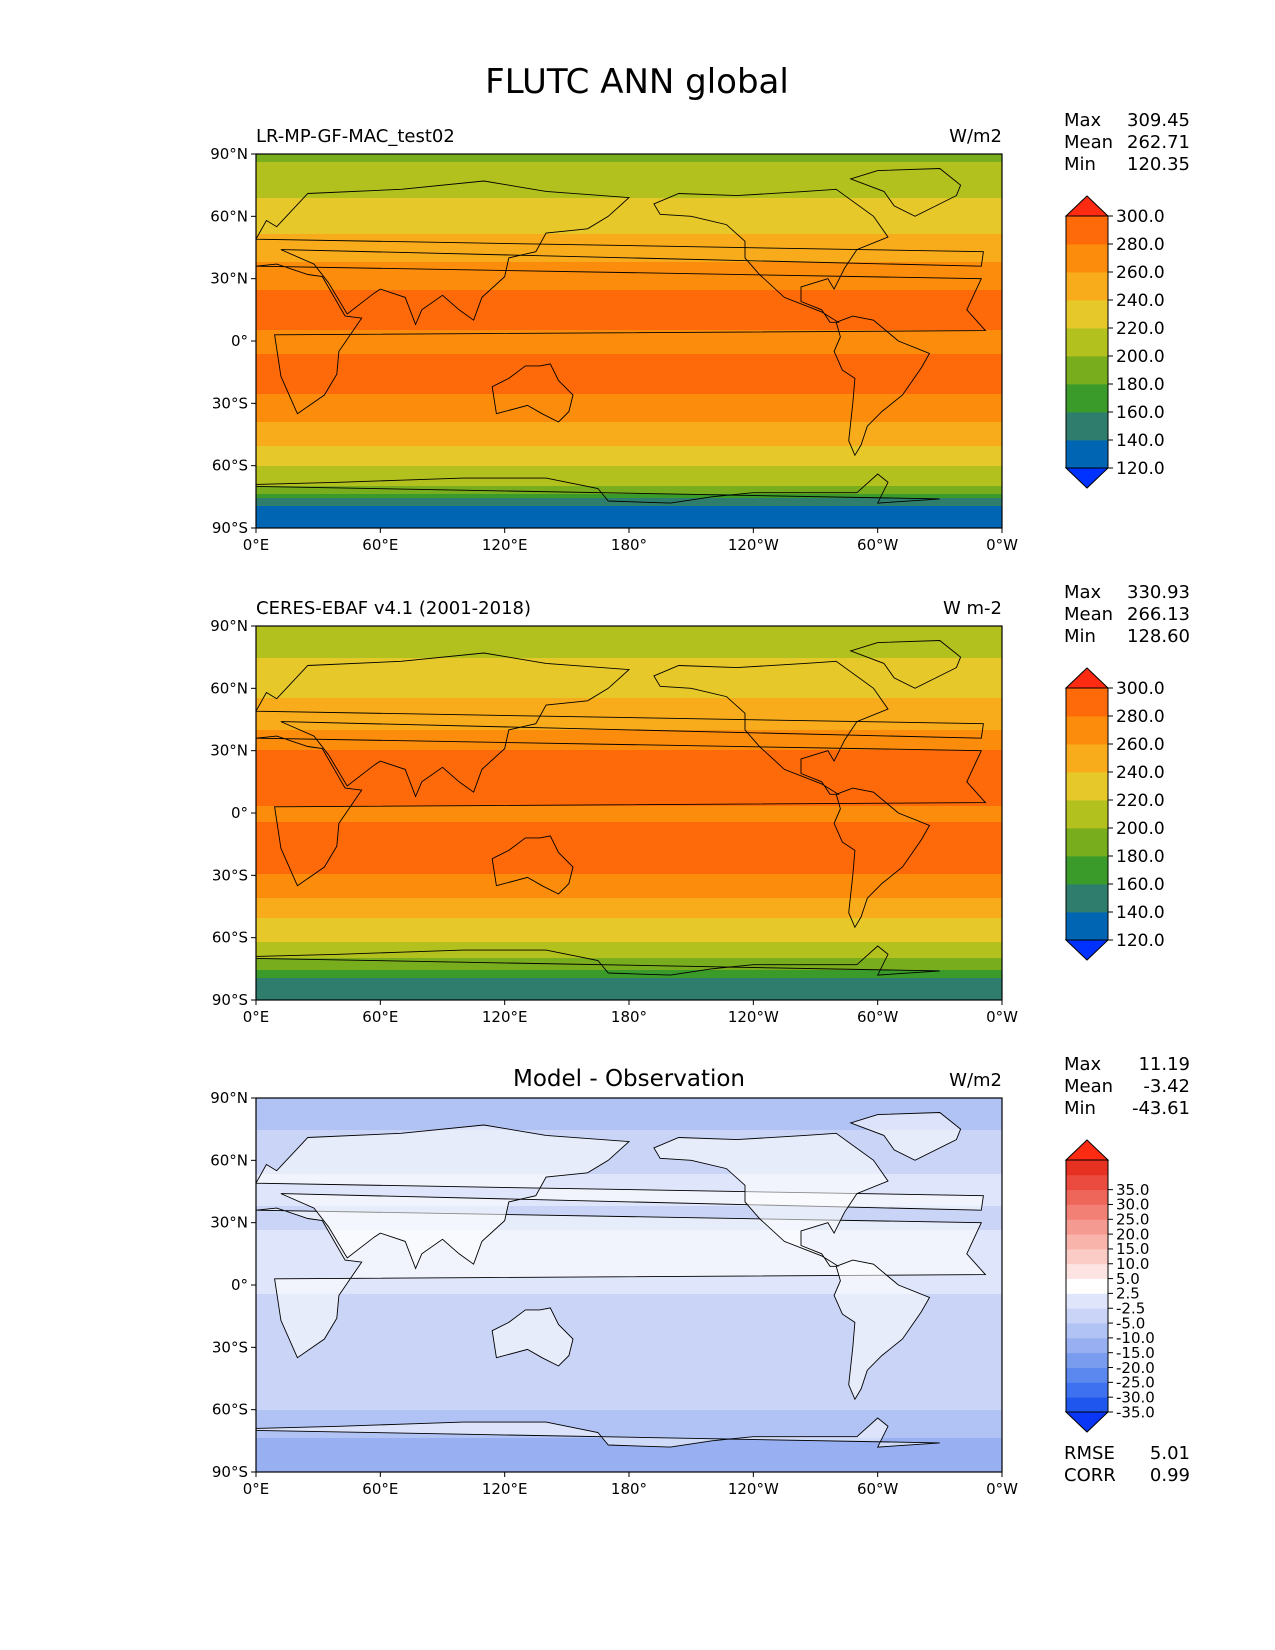  What do you see at coordinates (256, 1489) in the screenshot?
I see `lon-tick-label: 0°E` at bounding box center [256, 1489].